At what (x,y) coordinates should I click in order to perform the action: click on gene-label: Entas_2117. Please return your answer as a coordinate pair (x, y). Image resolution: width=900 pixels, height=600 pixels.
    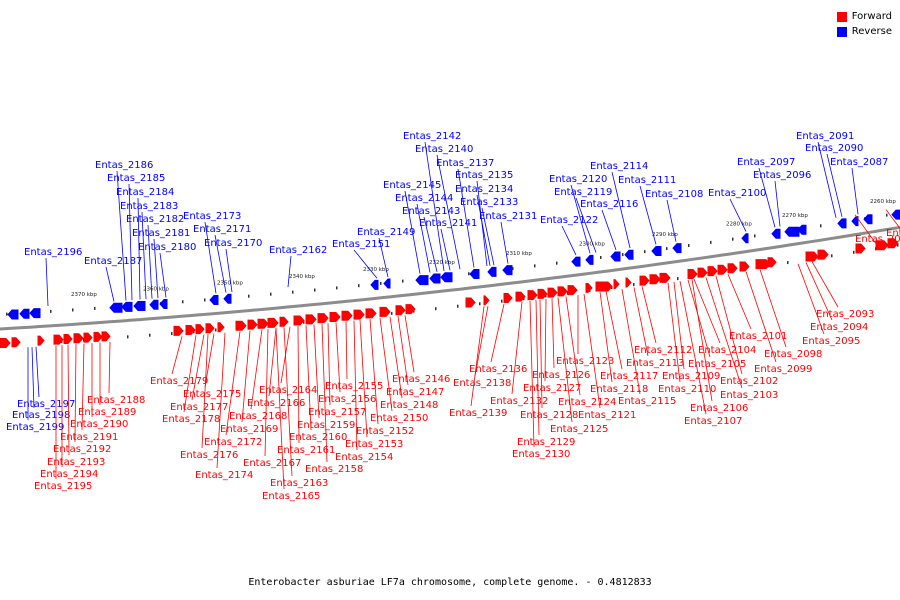
    Looking at the image, I should click on (629, 376).